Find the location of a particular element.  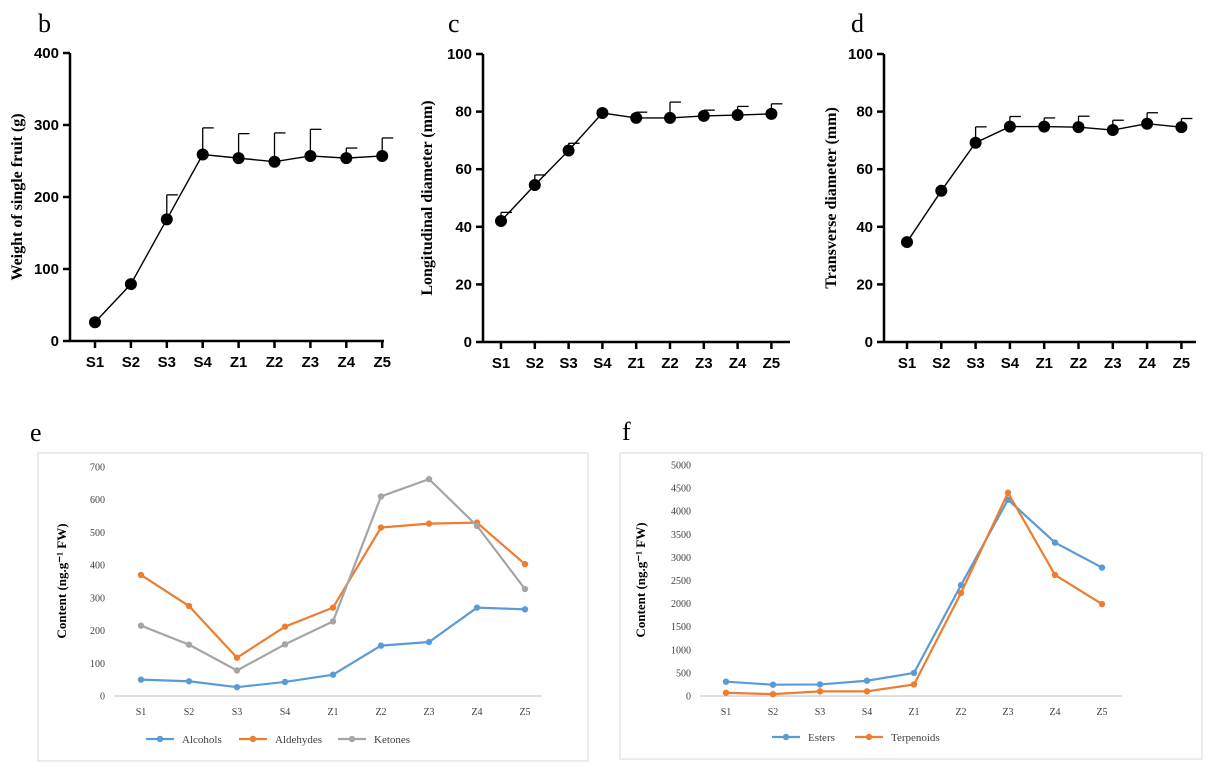

series-line is located at coordinates (238, 238).